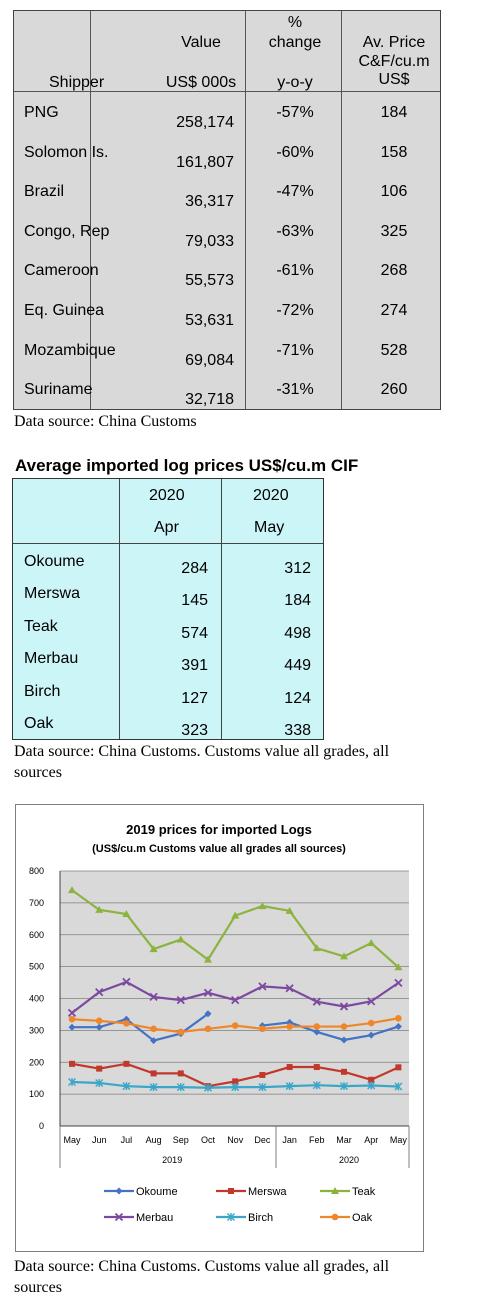  What do you see at coordinates (271, 495) in the screenshot?
I see `col-may-year: 2020` at bounding box center [271, 495].